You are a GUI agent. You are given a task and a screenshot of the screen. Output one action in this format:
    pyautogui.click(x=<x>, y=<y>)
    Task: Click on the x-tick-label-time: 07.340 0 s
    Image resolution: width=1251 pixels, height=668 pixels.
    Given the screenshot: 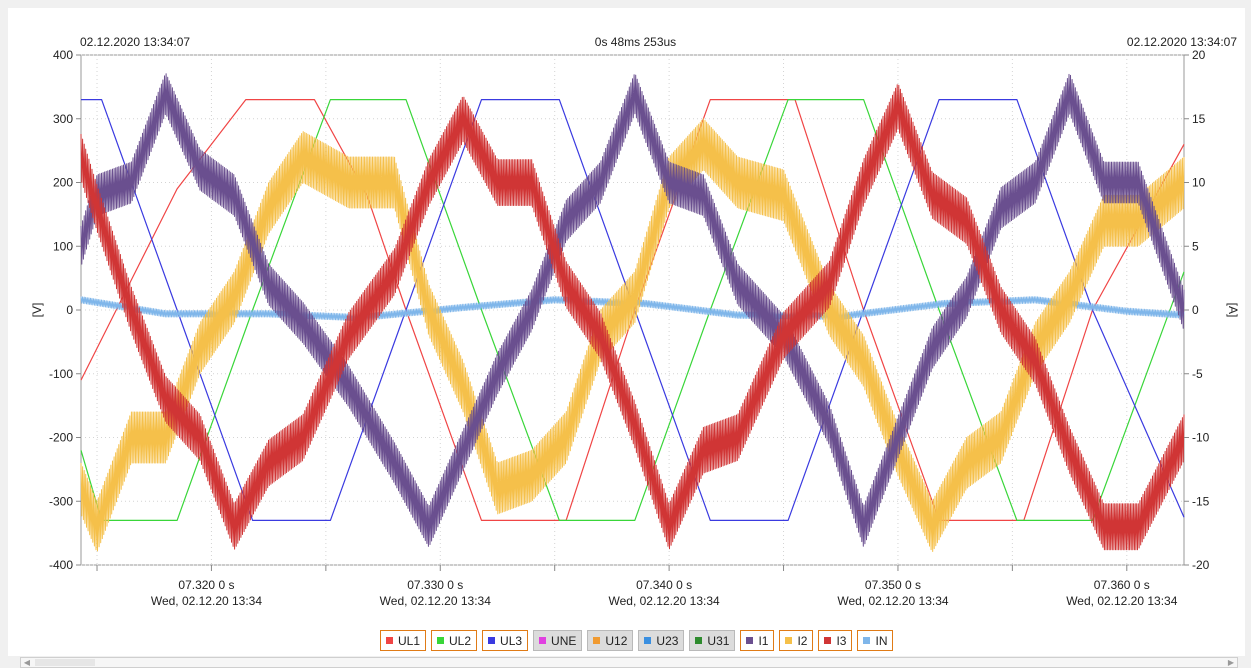 What is the action you would take?
    pyautogui.click(x=664, y=585)
    